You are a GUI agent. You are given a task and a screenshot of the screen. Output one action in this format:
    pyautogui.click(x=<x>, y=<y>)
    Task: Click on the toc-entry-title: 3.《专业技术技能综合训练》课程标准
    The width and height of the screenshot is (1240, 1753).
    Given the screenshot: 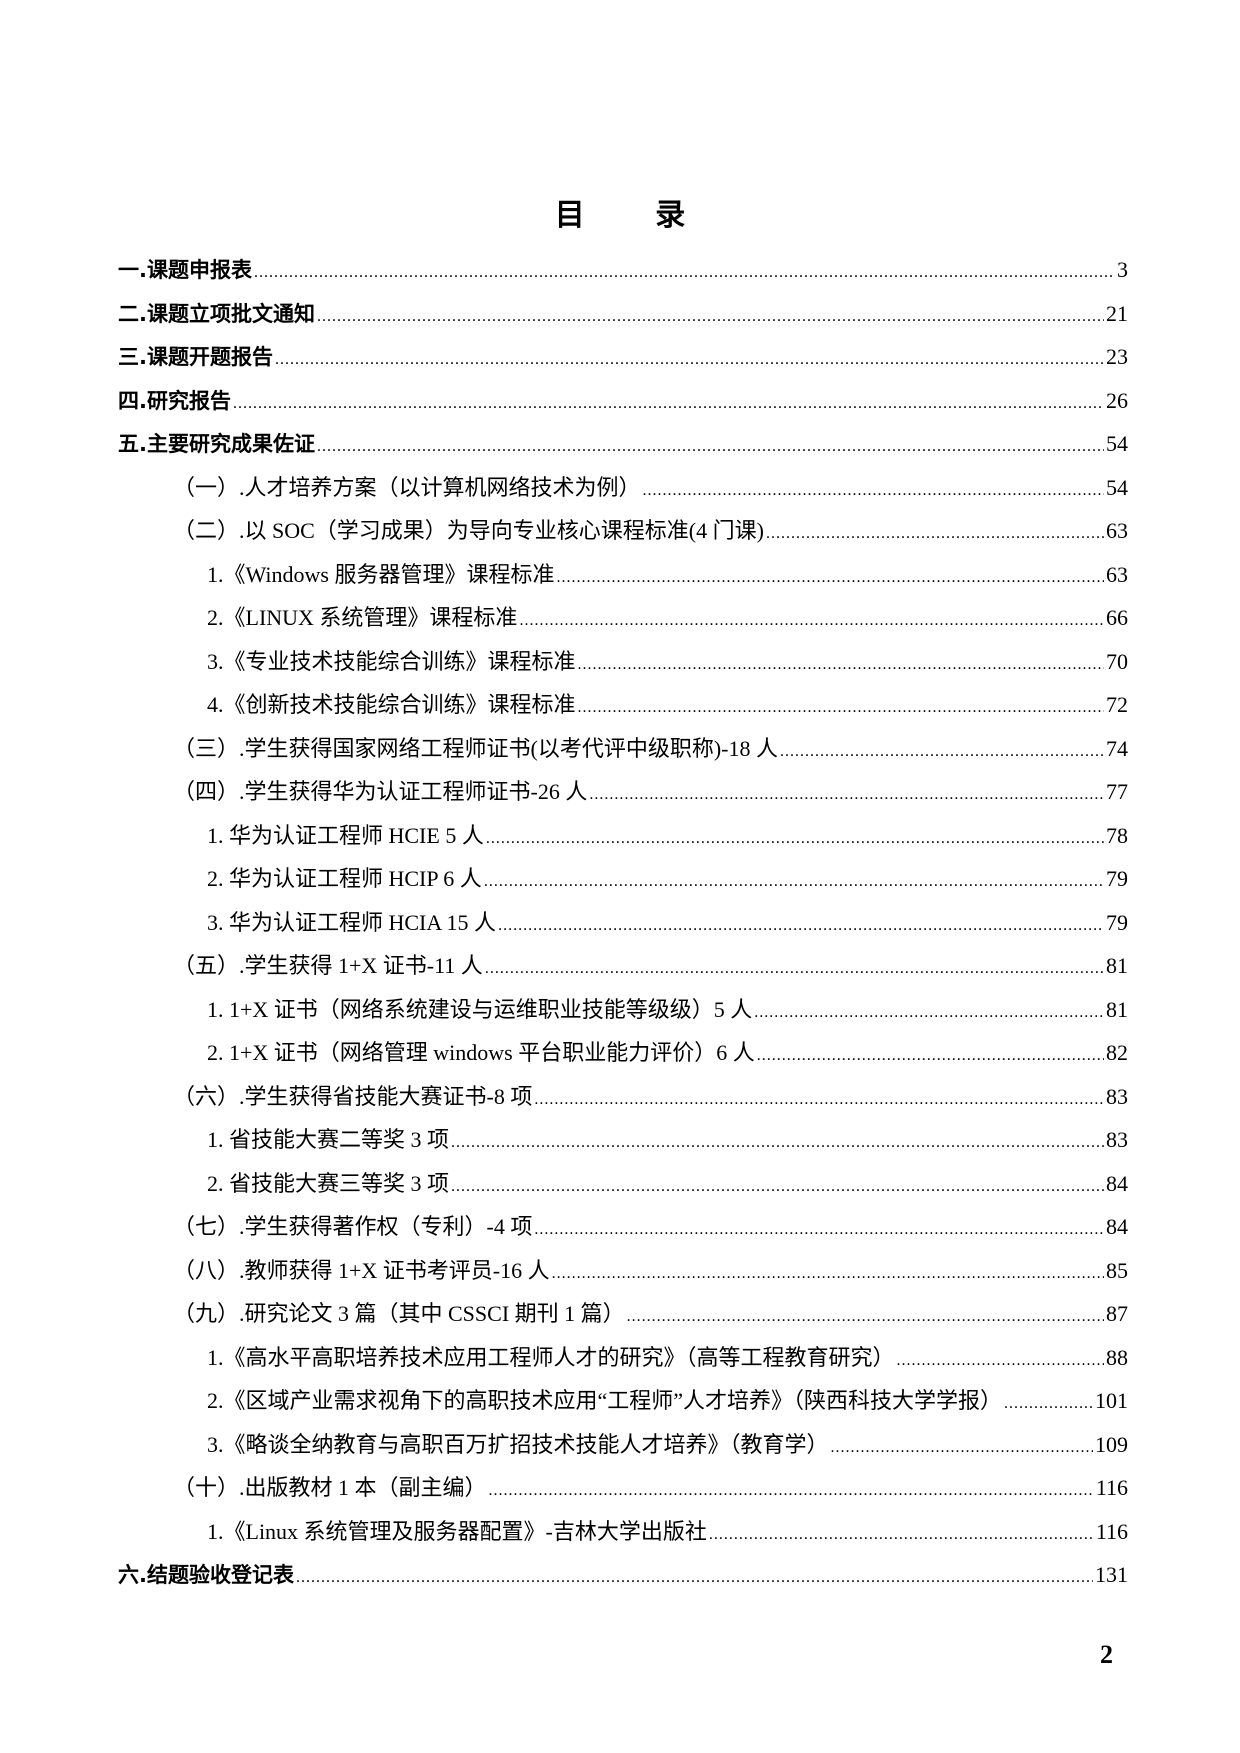 What is the action you would take?
    pyautogui.click(x=391, y=661)
    